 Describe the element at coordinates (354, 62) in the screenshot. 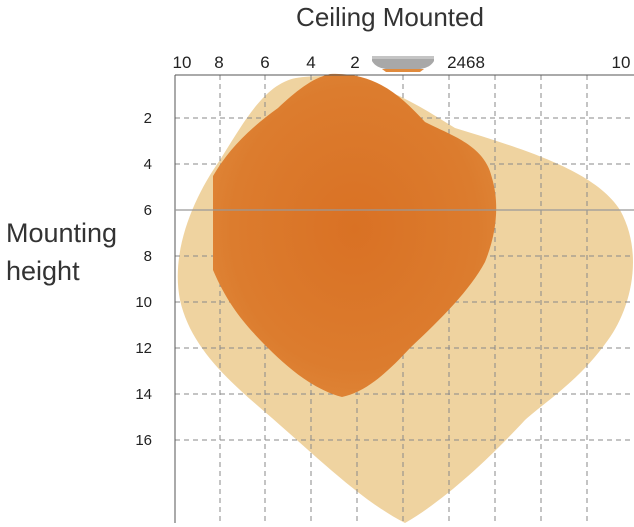

I see `x-tick-label: 2` at that location.